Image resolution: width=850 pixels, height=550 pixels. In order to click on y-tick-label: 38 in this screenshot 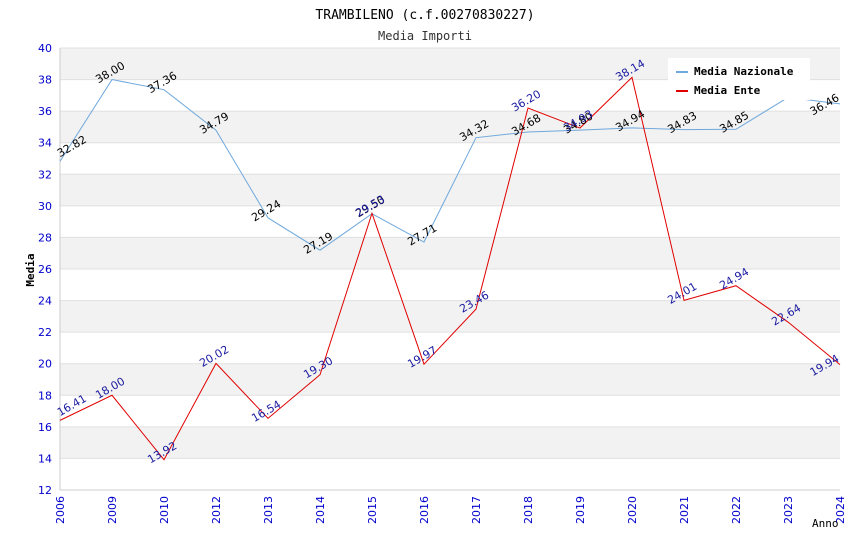, I will do `click(45, 80)`.